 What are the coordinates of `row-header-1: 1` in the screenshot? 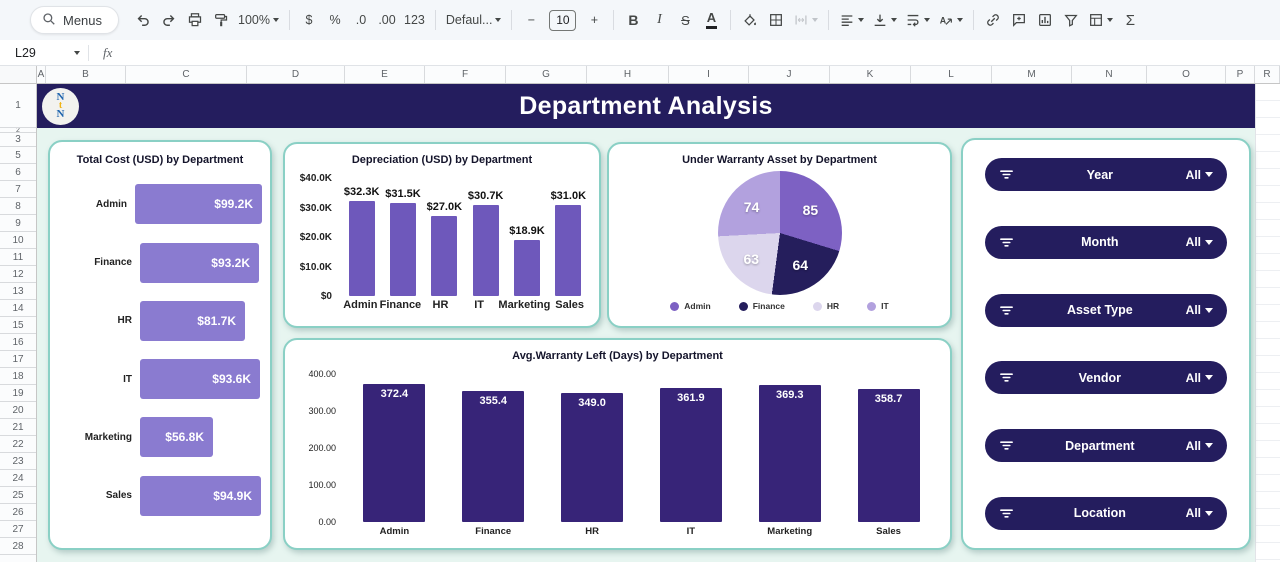 It's located at (18, 106).